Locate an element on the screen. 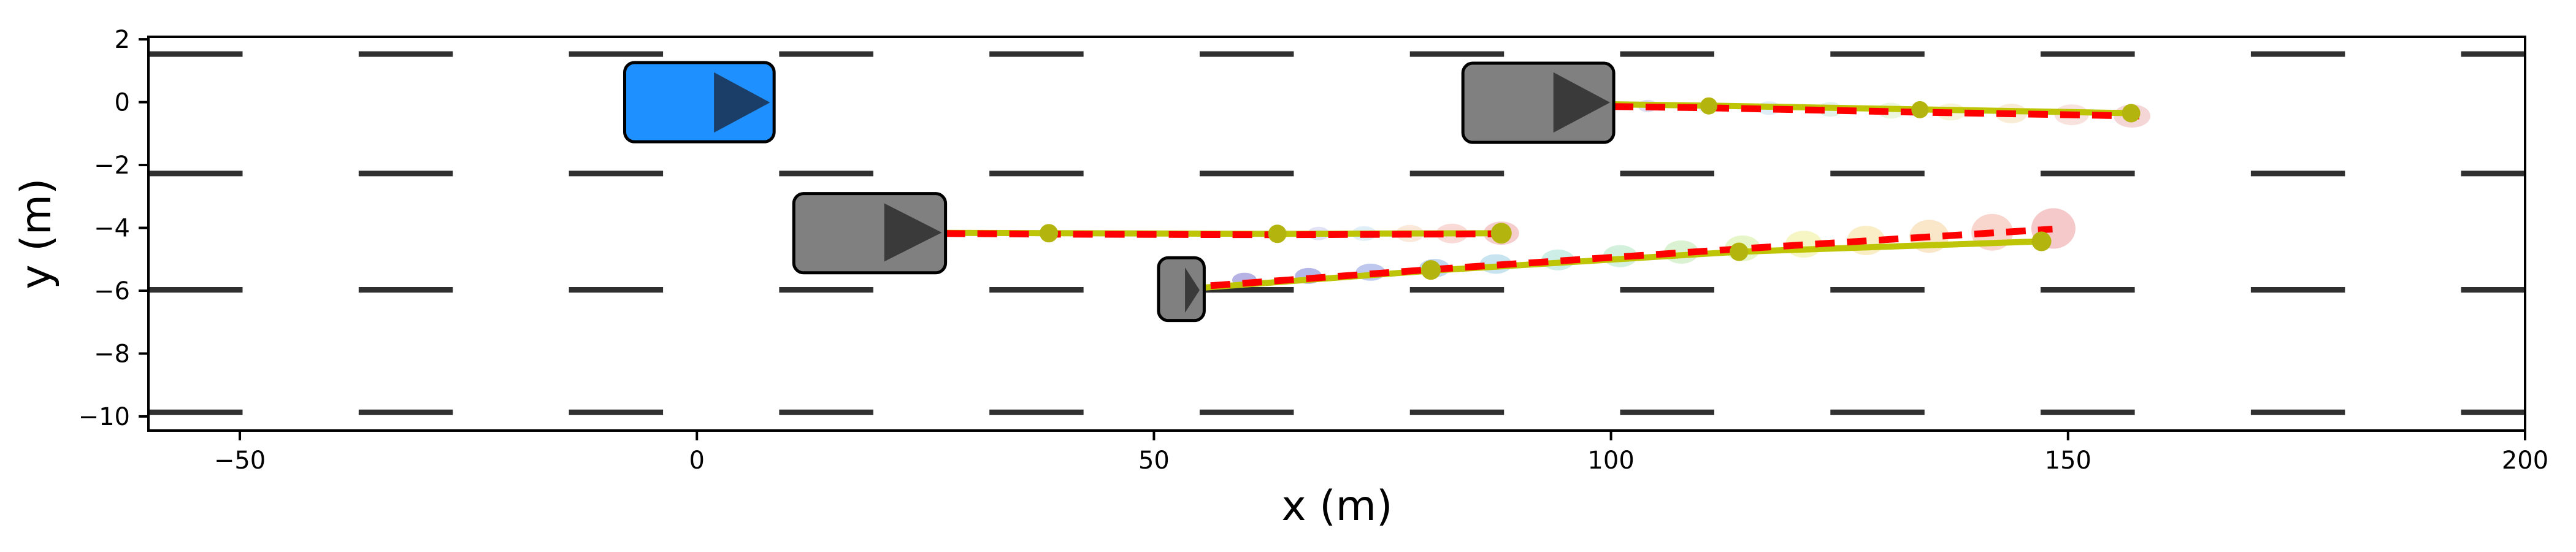  x-tick-label: 50 is located at coordinates (1154, 461).